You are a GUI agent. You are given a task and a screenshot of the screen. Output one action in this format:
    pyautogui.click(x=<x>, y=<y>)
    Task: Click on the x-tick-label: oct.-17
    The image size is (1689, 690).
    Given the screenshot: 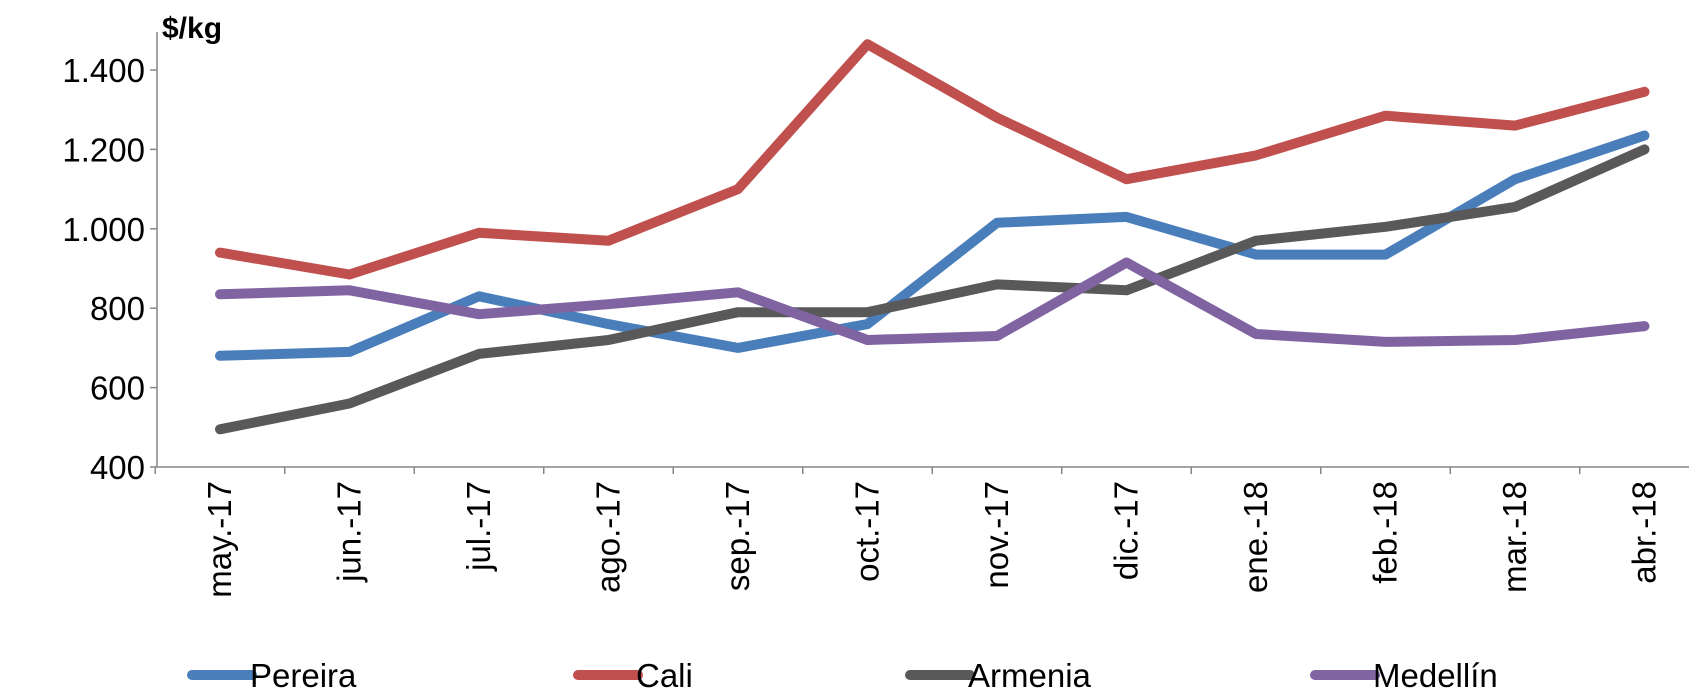 What is the action you would take?
    pyautogui.click(x=867, y=531)
    